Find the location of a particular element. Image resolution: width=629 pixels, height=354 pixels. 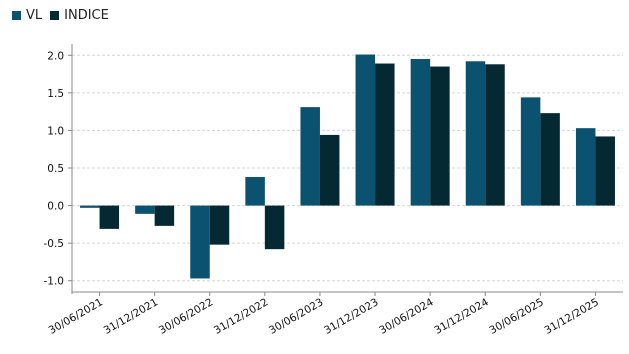

legend-swatch-indice is located at coordinates (55, 15).